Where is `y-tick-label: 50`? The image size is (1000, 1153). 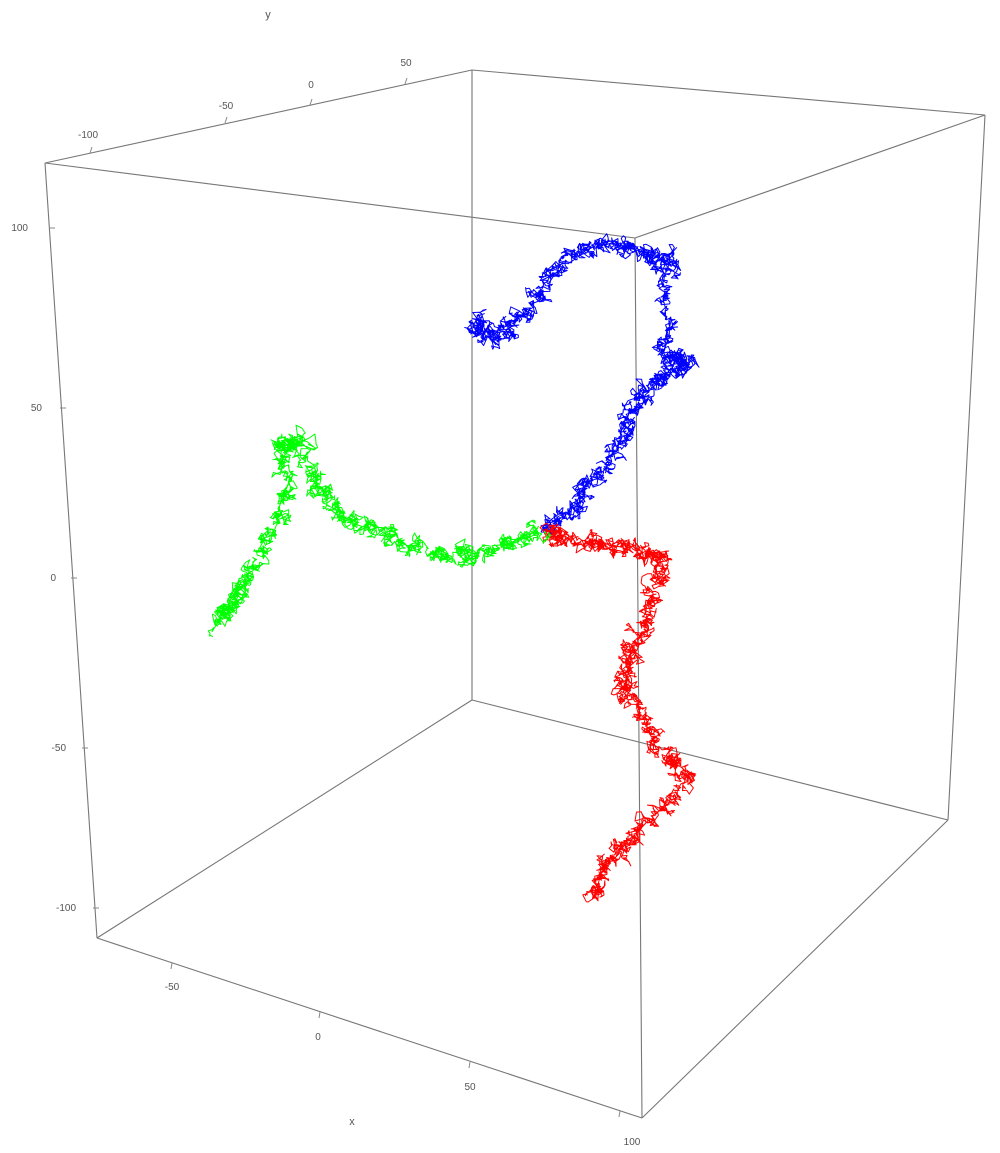 y-tick-label: 50 is located at coordinates (406, 63).